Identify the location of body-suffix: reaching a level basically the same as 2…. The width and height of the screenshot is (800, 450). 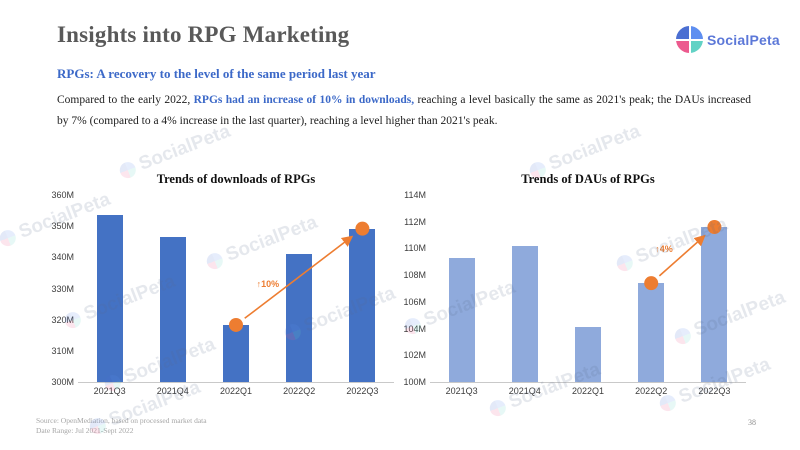
(404, 110).